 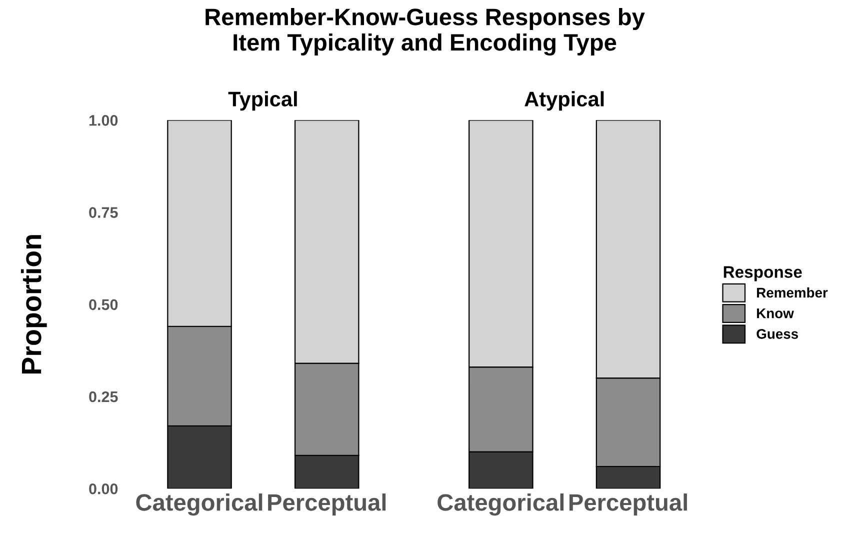 I want to click on legend-label: Know, so click(x=775, y=313).